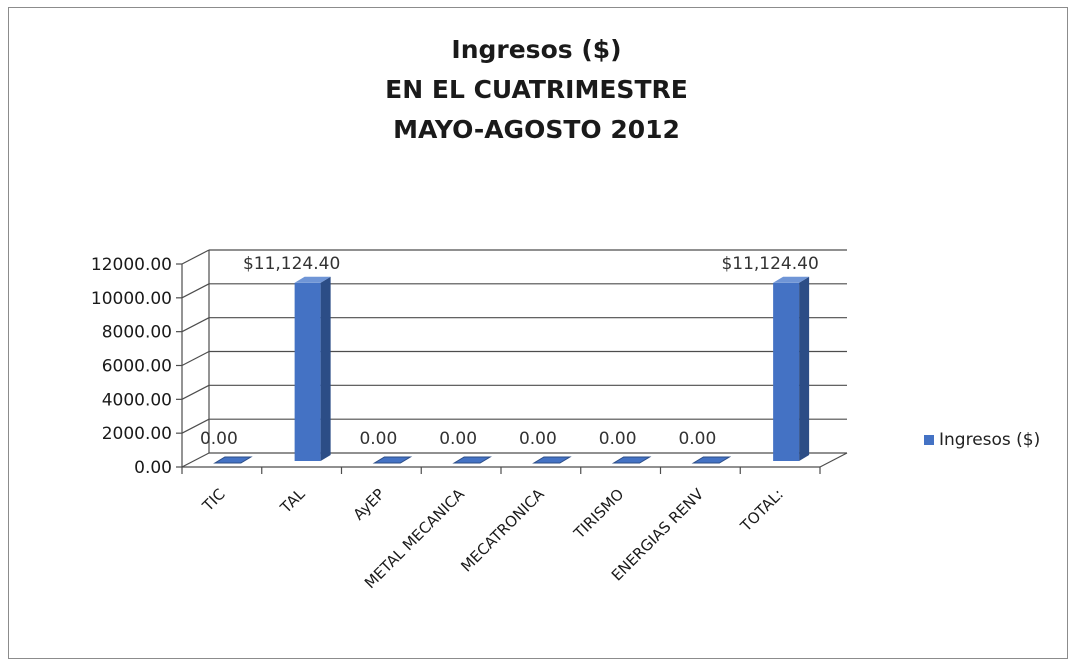 The height and width of the screenshot is (667, 1073). What do you see at coordinates (536, 129) in the screenshot?
I see `chart-title-line-3: MAYO-AGOSTO 2012` at bounding box center [536, 129].